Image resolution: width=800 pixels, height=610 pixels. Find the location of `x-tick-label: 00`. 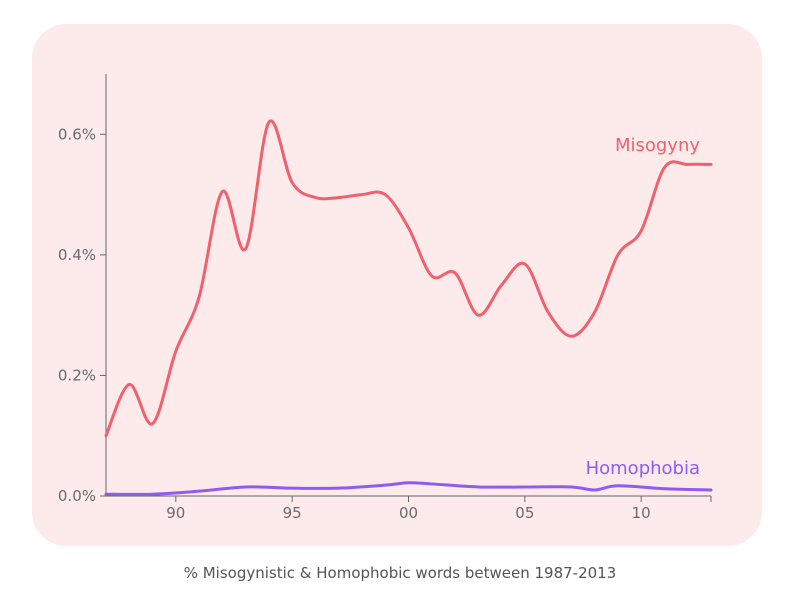

x-tick-label: 00 is located at coordinates (408, 513).